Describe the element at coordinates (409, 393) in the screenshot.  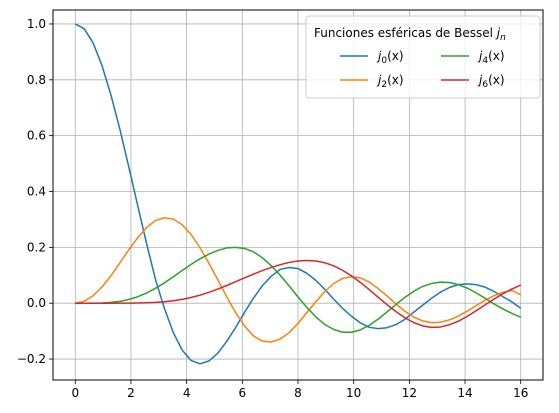
I see `x-tick-label: 12` at that location.